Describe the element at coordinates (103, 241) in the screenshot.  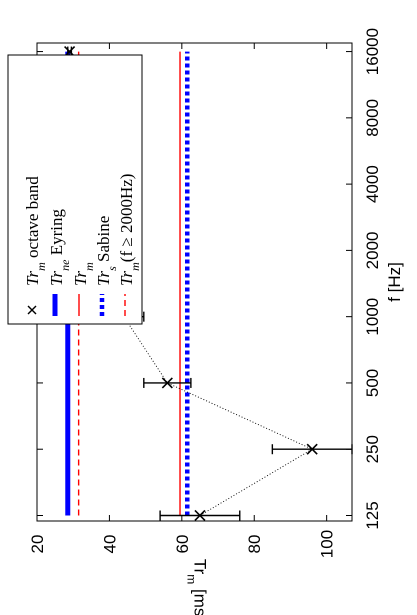
I see `legend-label-tail: Sabine` at that location.